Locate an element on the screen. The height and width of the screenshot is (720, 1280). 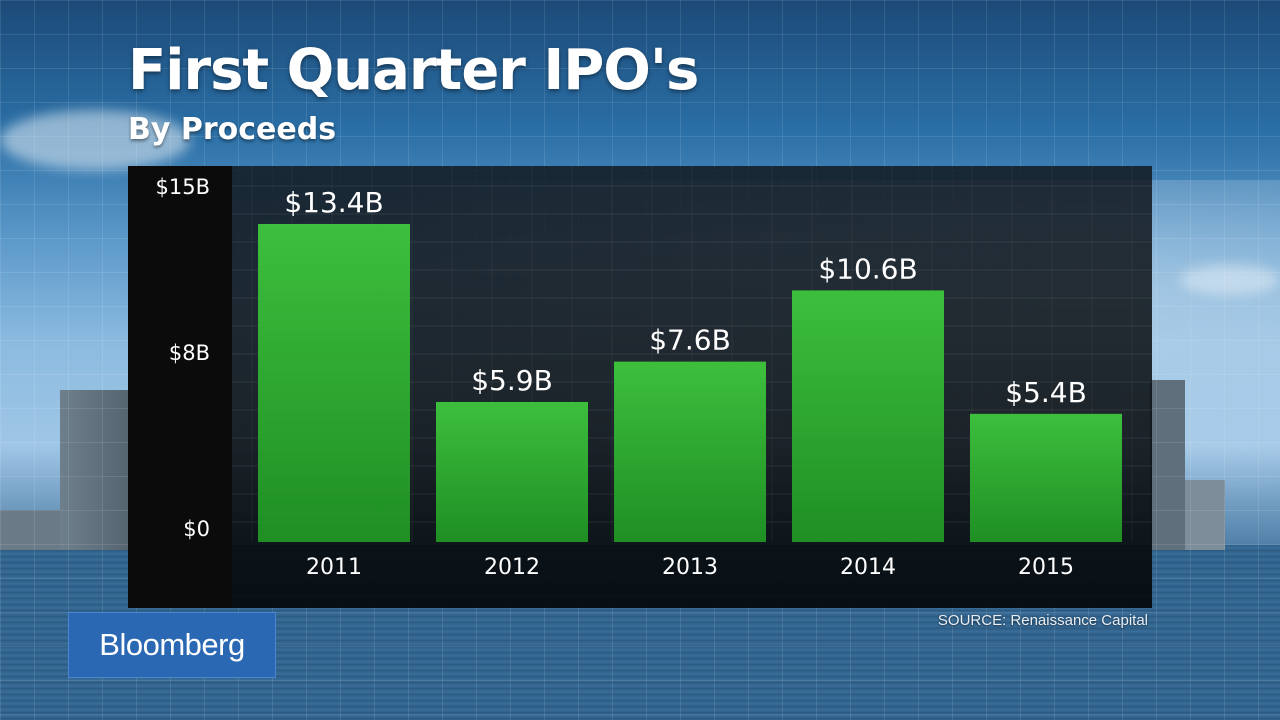
data-label: $7.6B is located at coordinates (690, 340).